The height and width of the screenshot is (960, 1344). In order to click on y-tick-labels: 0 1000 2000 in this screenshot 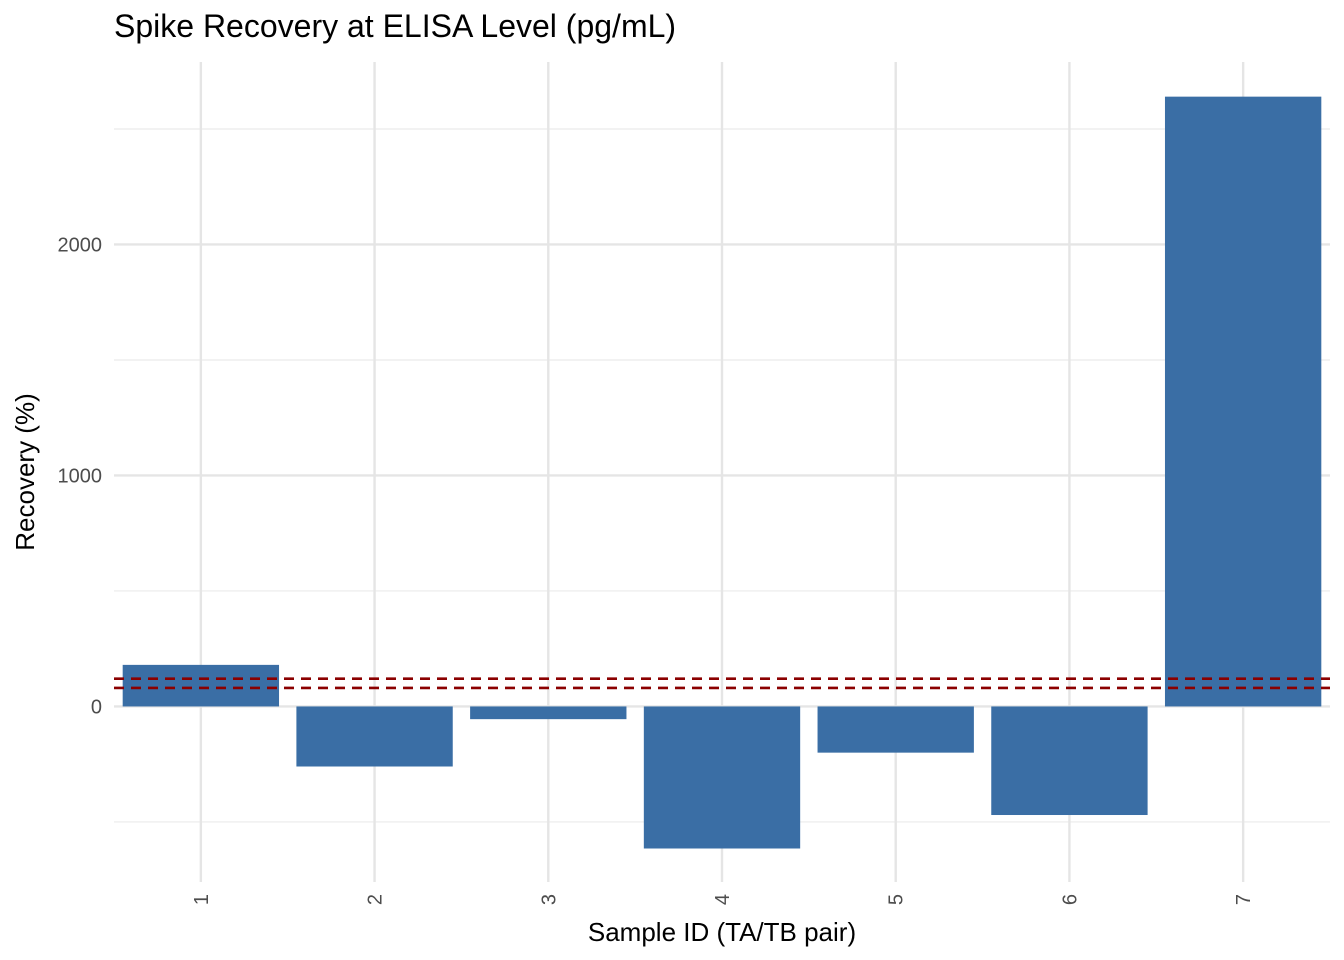, I will do `click(80, 476)`.